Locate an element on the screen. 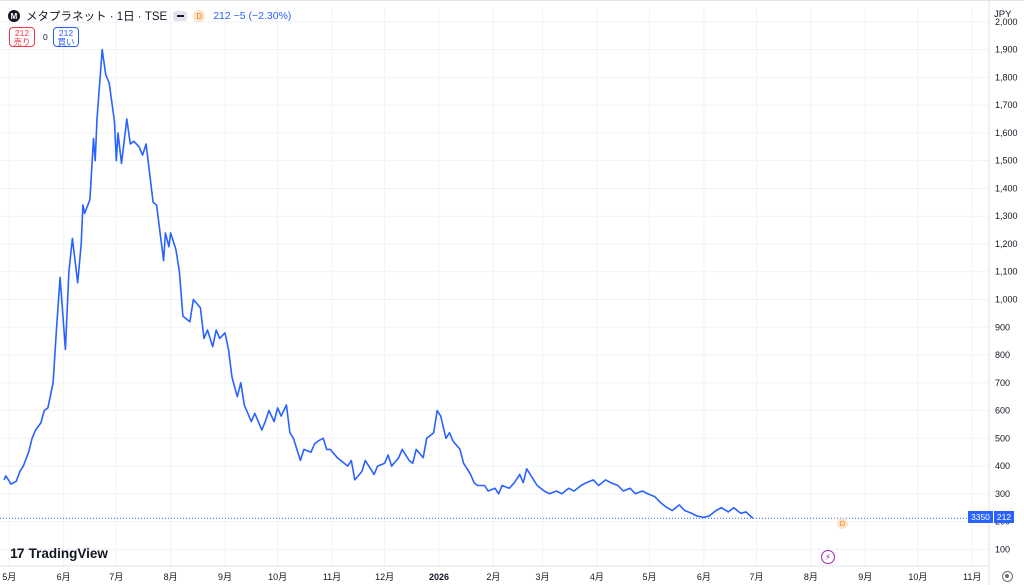 The width and height of the screenshot is (1024, 585). y-tick-label: 1,700 is located at coordinates (1006, 105).